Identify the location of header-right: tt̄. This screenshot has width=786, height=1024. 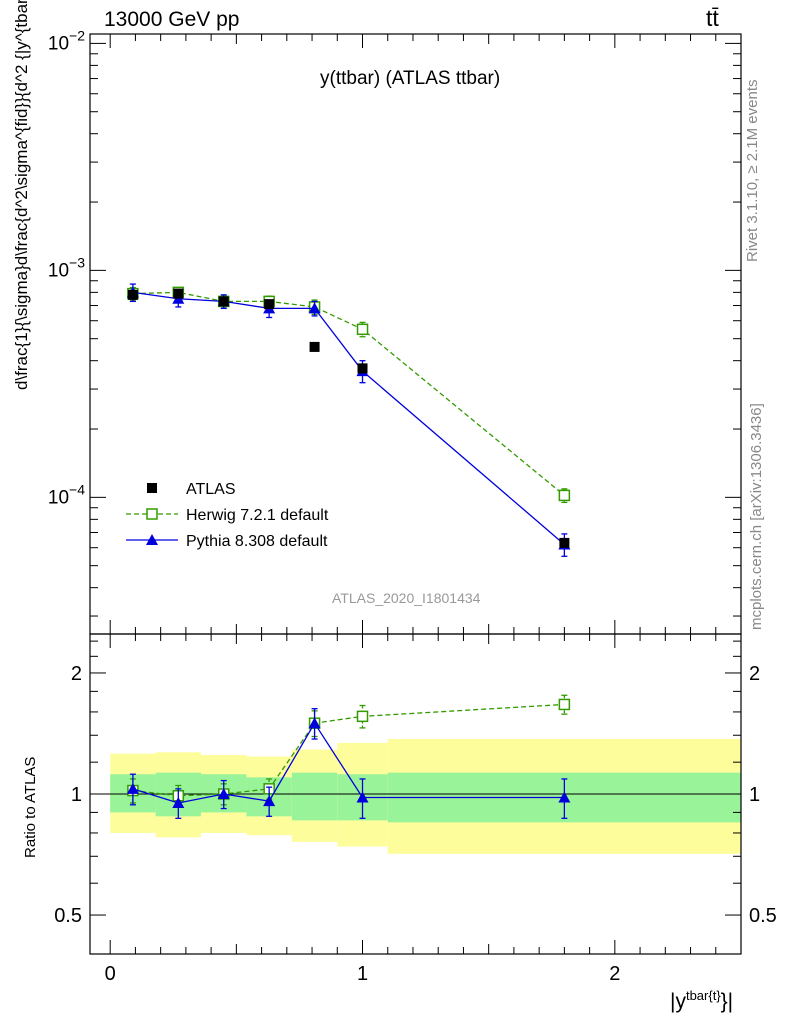
(712, 18).